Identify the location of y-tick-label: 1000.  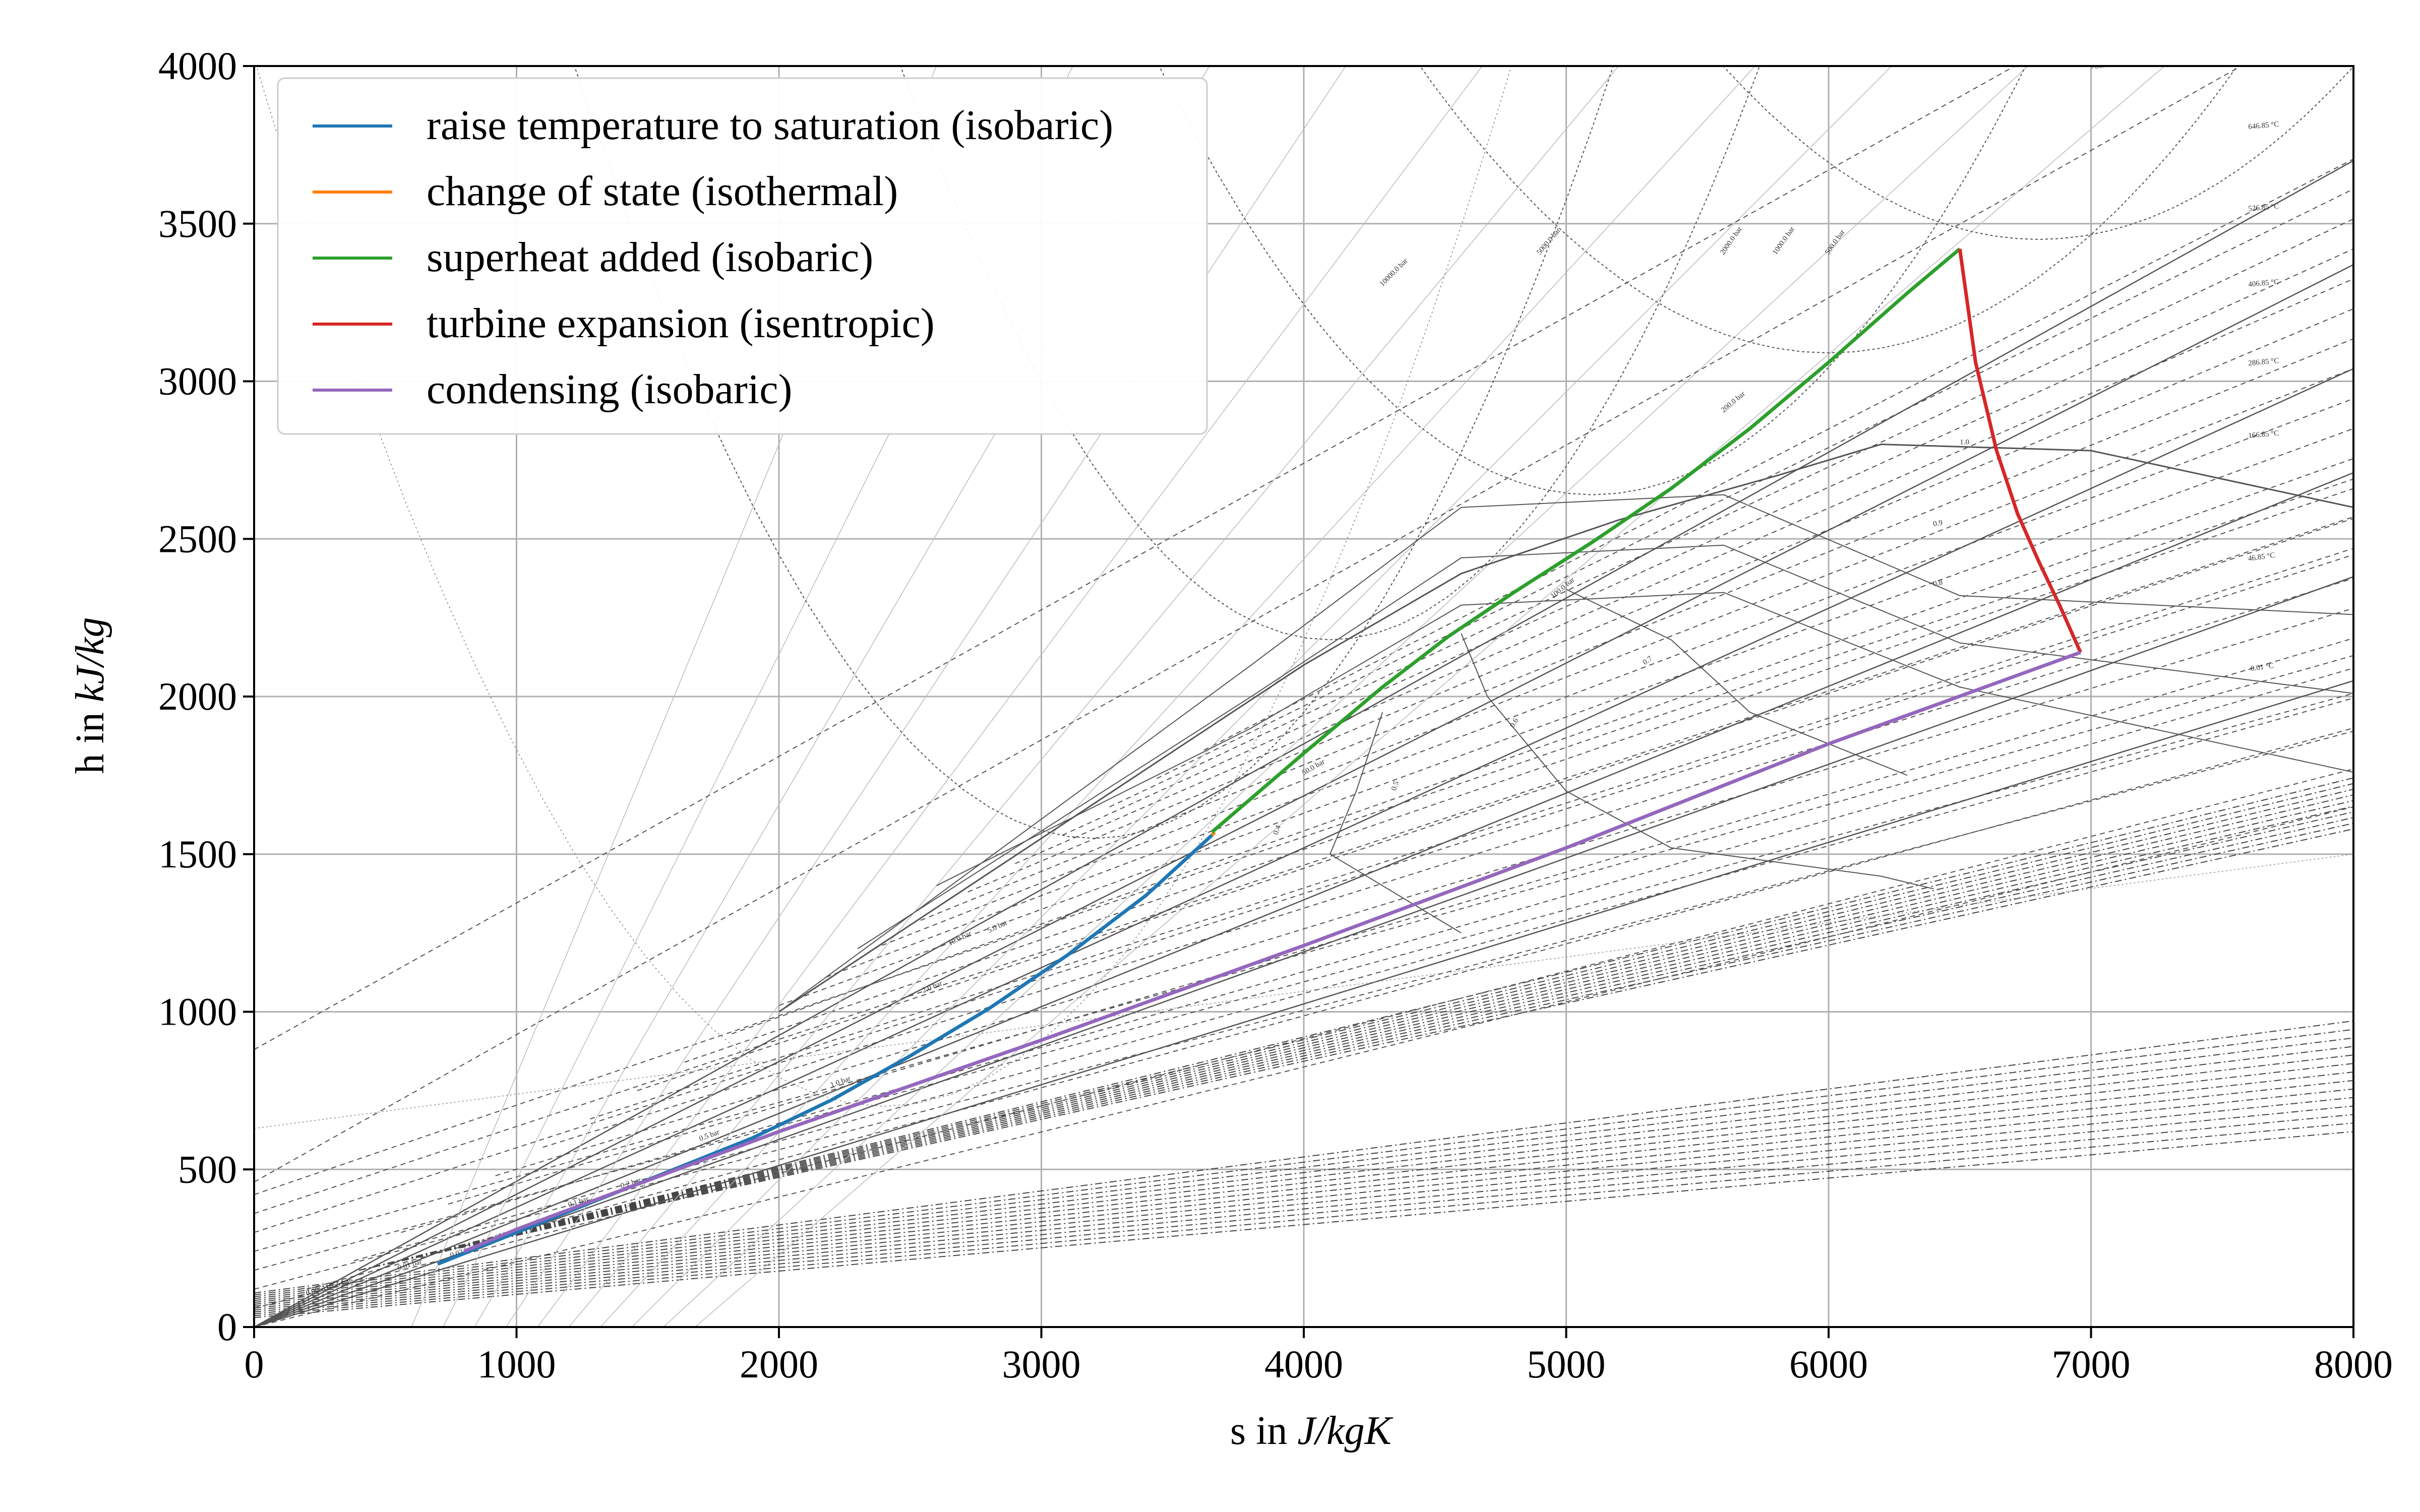
(197, 1012).